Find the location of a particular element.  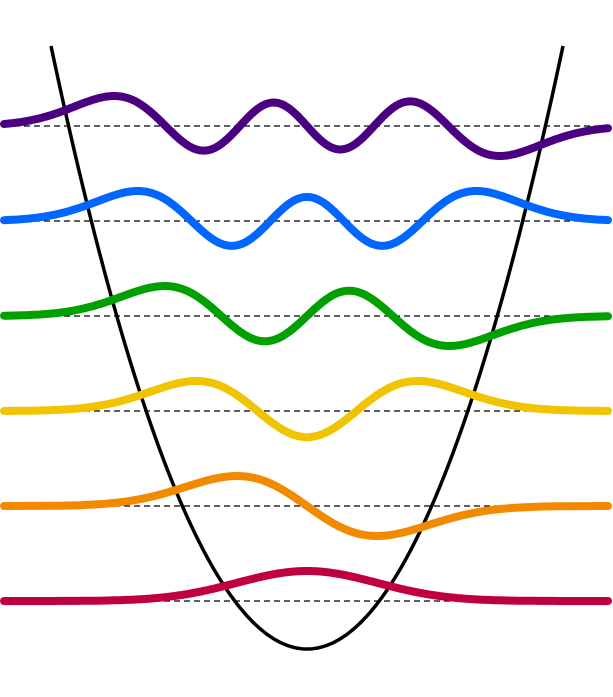

wavefunction-n2 is located at coordinates (306, 409).